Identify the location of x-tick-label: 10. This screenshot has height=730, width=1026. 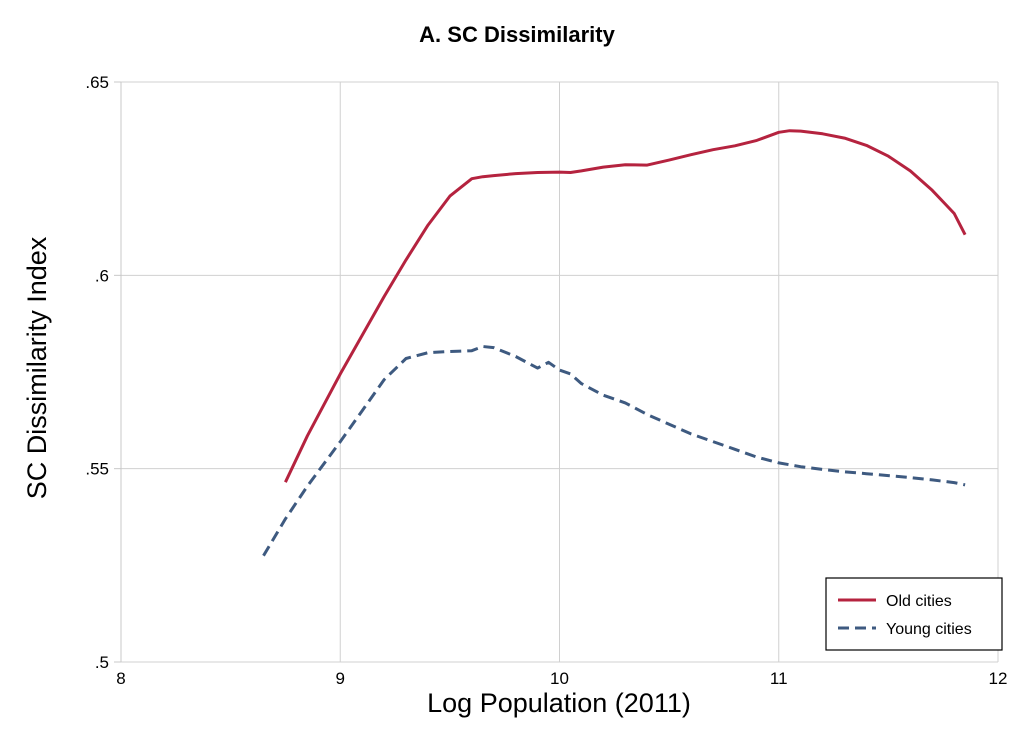
(559, 678).